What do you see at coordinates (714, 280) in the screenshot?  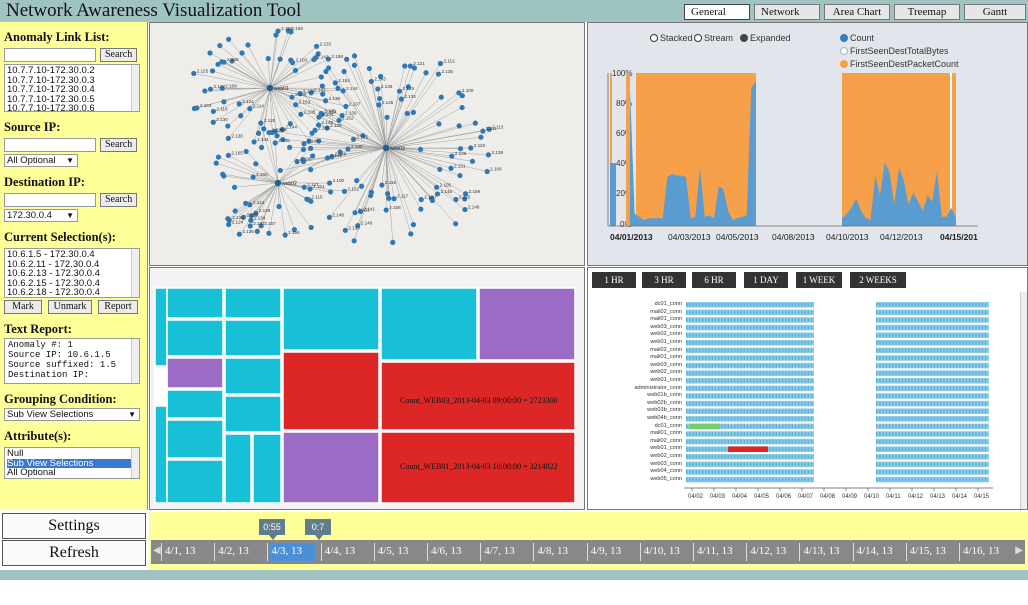 I see `range-6hr-button: 6 HR` at bounding box center [714, 280].